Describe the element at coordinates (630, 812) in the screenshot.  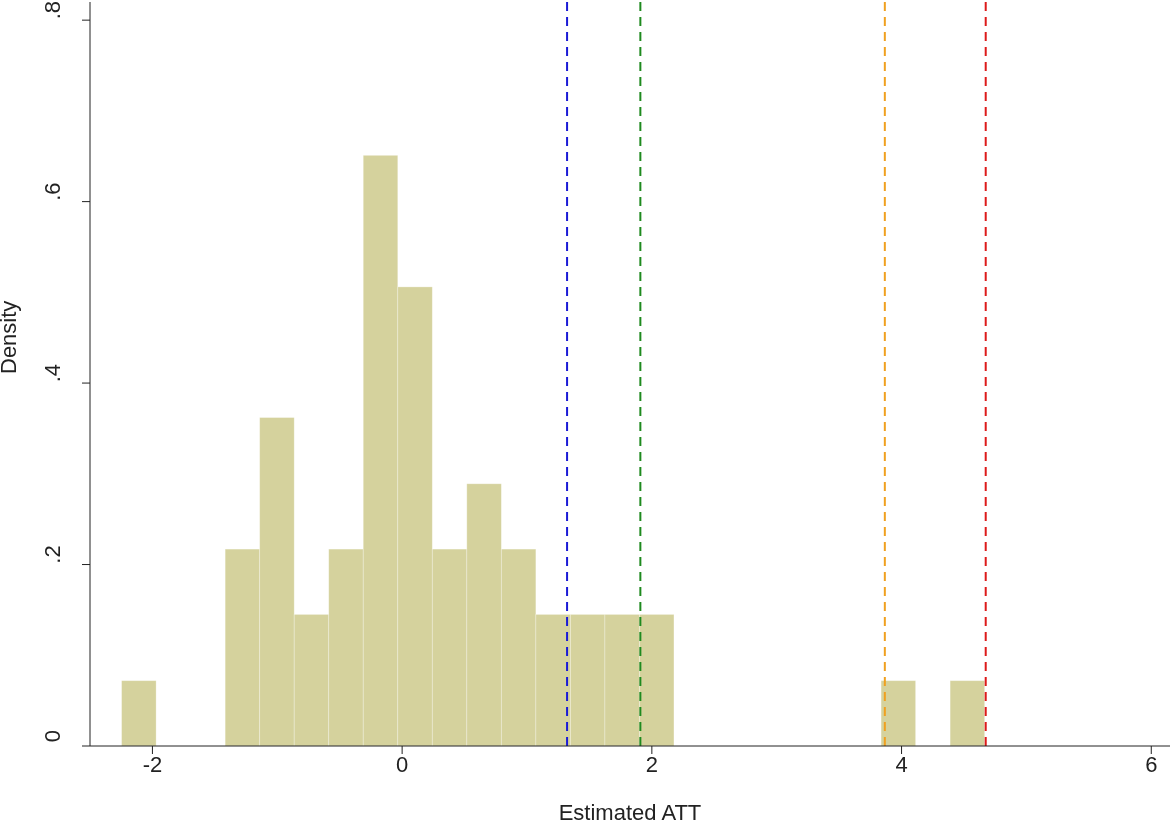
I see `x-axis-title: Estimated ATT` at that location.